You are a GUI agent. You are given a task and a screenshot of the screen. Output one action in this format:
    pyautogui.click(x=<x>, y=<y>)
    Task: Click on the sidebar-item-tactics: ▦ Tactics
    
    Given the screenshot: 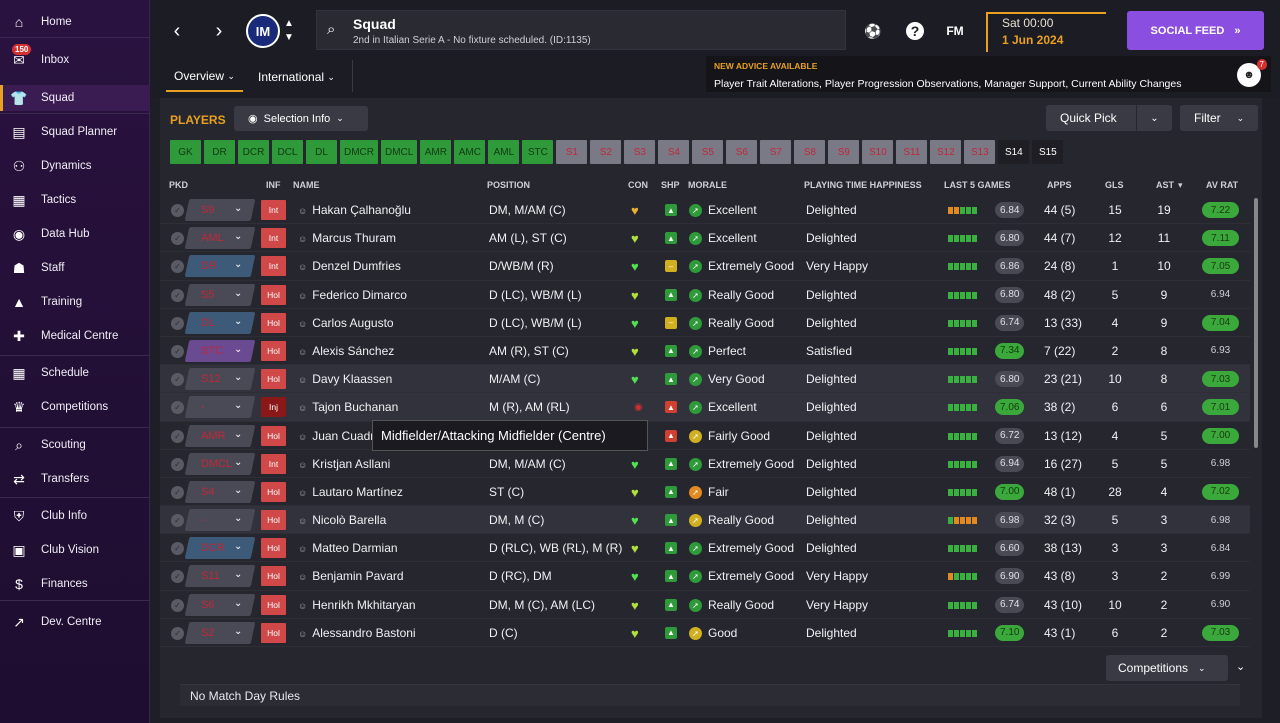 What is the action you would take?
    pyautogui.click(x=75, y=200)
    